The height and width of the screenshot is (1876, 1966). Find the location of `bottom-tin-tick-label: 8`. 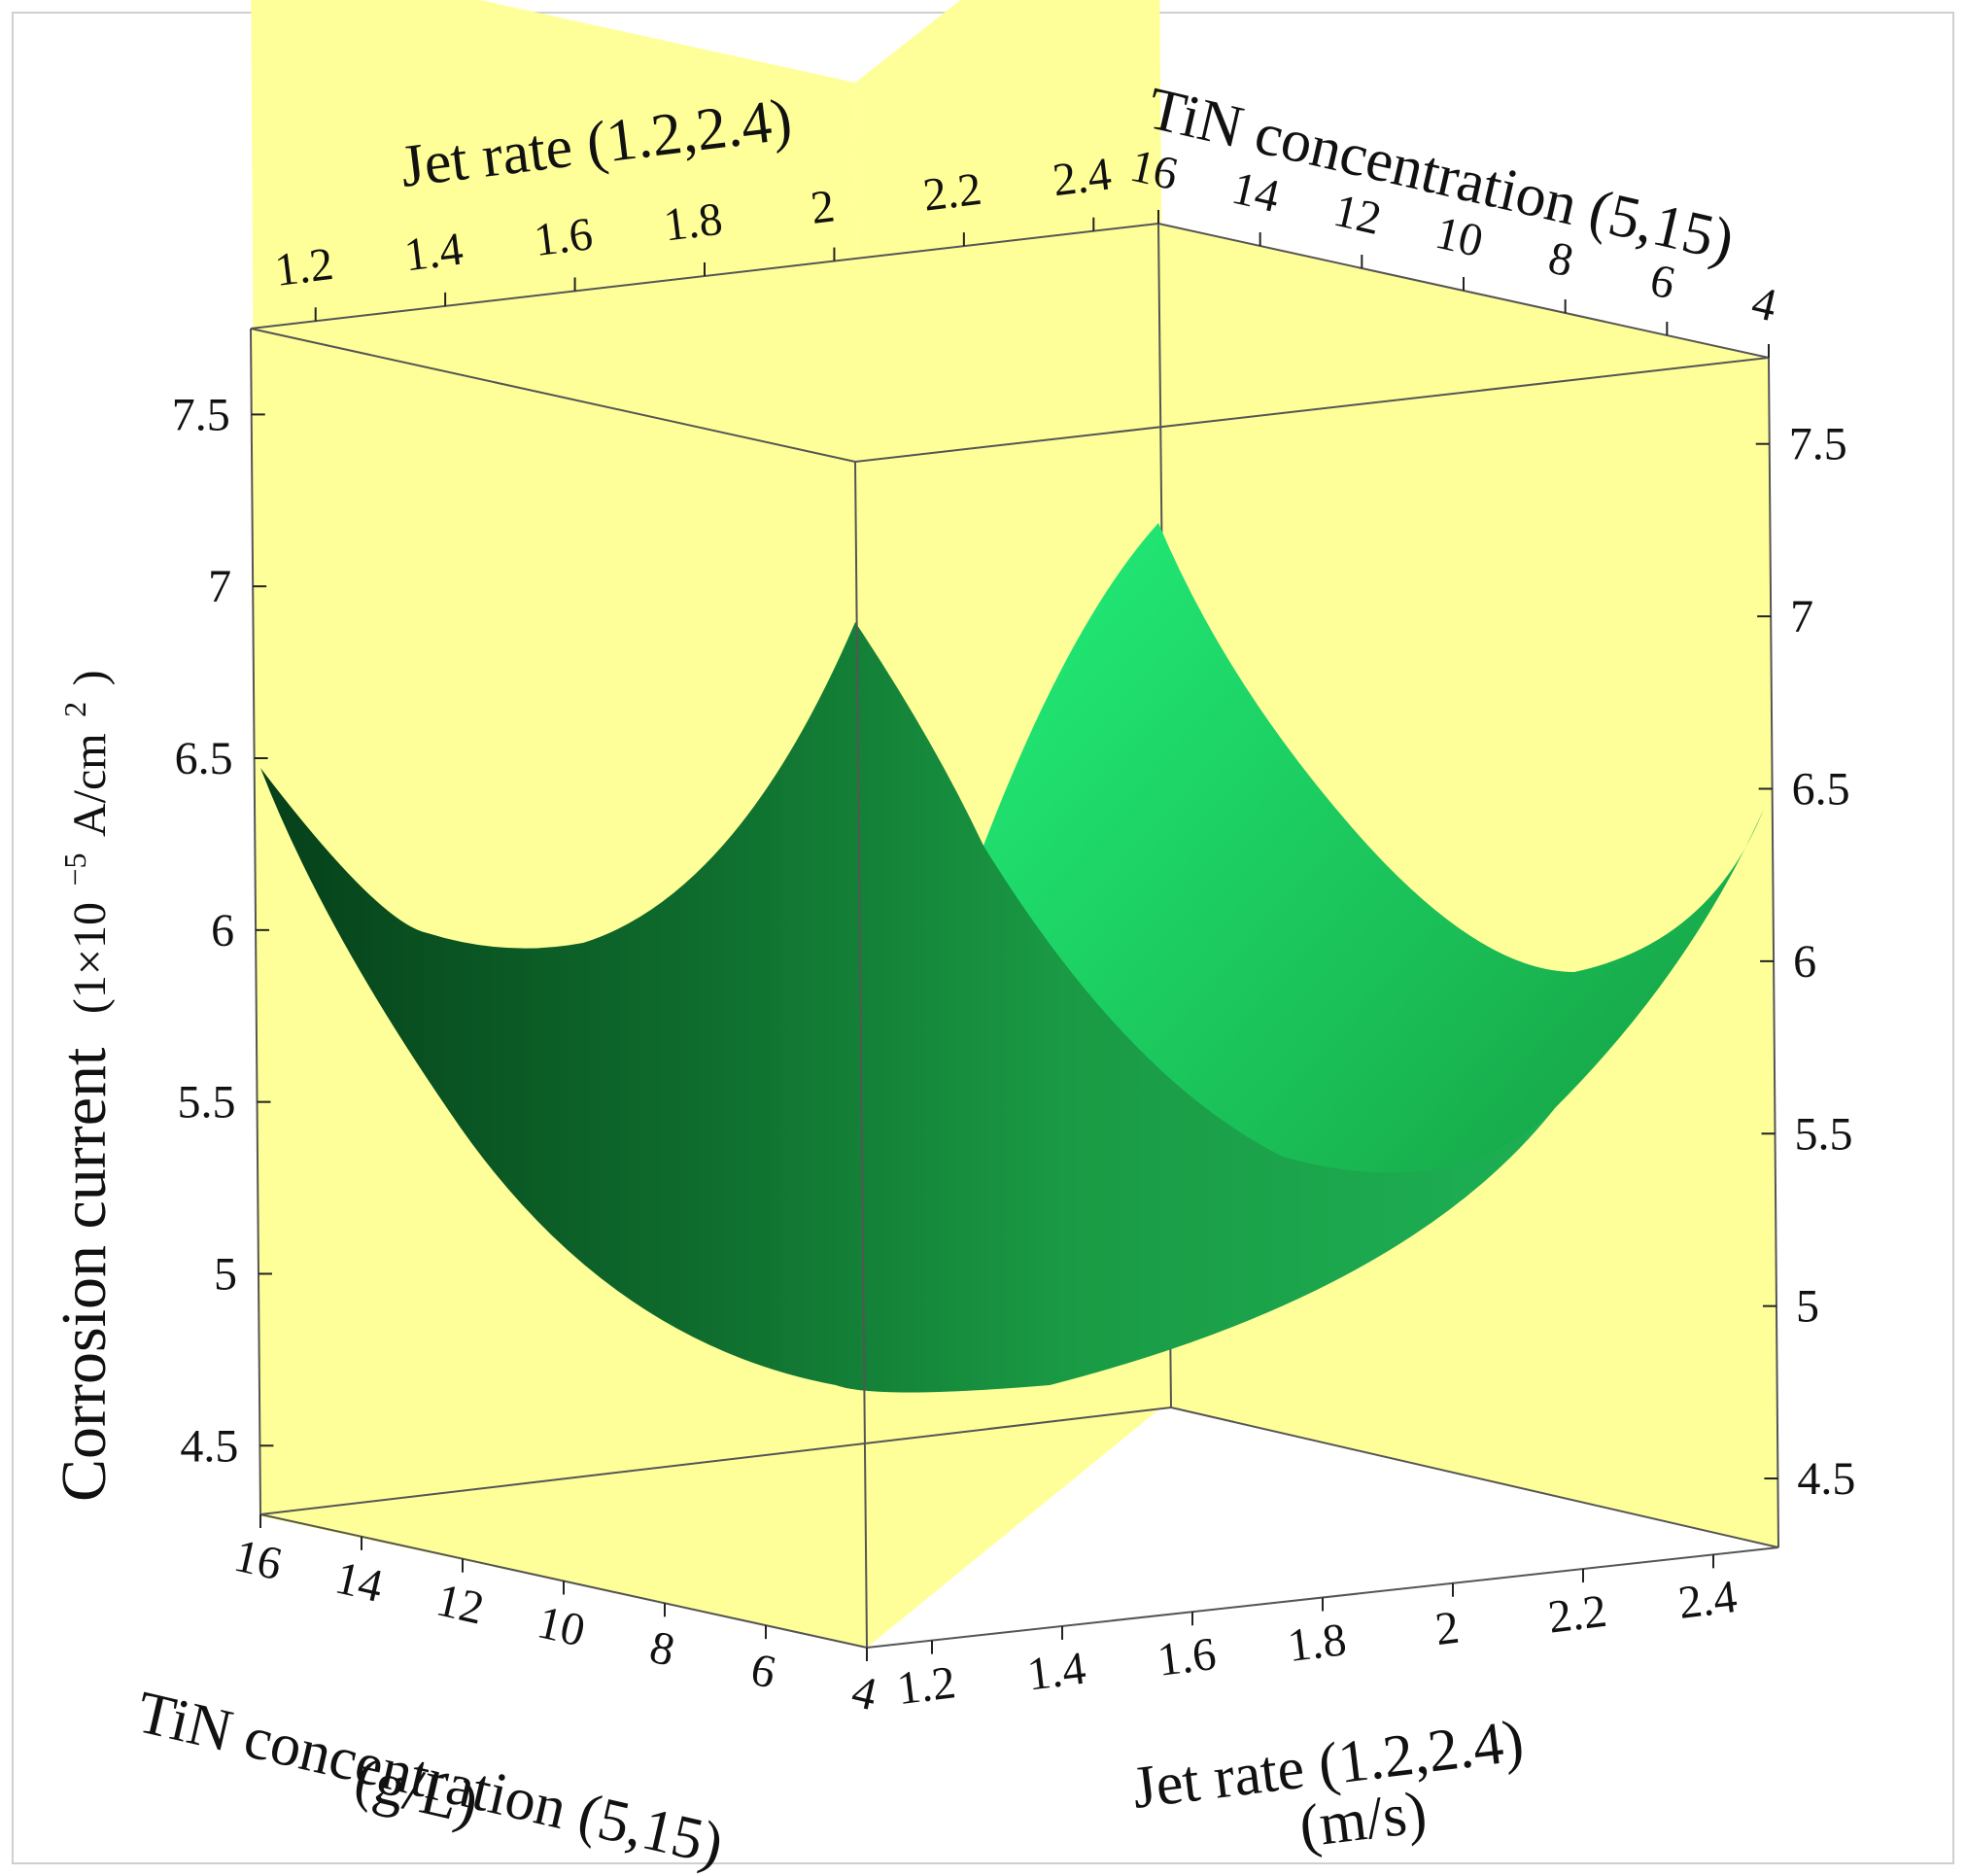

bottom-tin-tick-label: 8 is located at coordinates (662, 1649).